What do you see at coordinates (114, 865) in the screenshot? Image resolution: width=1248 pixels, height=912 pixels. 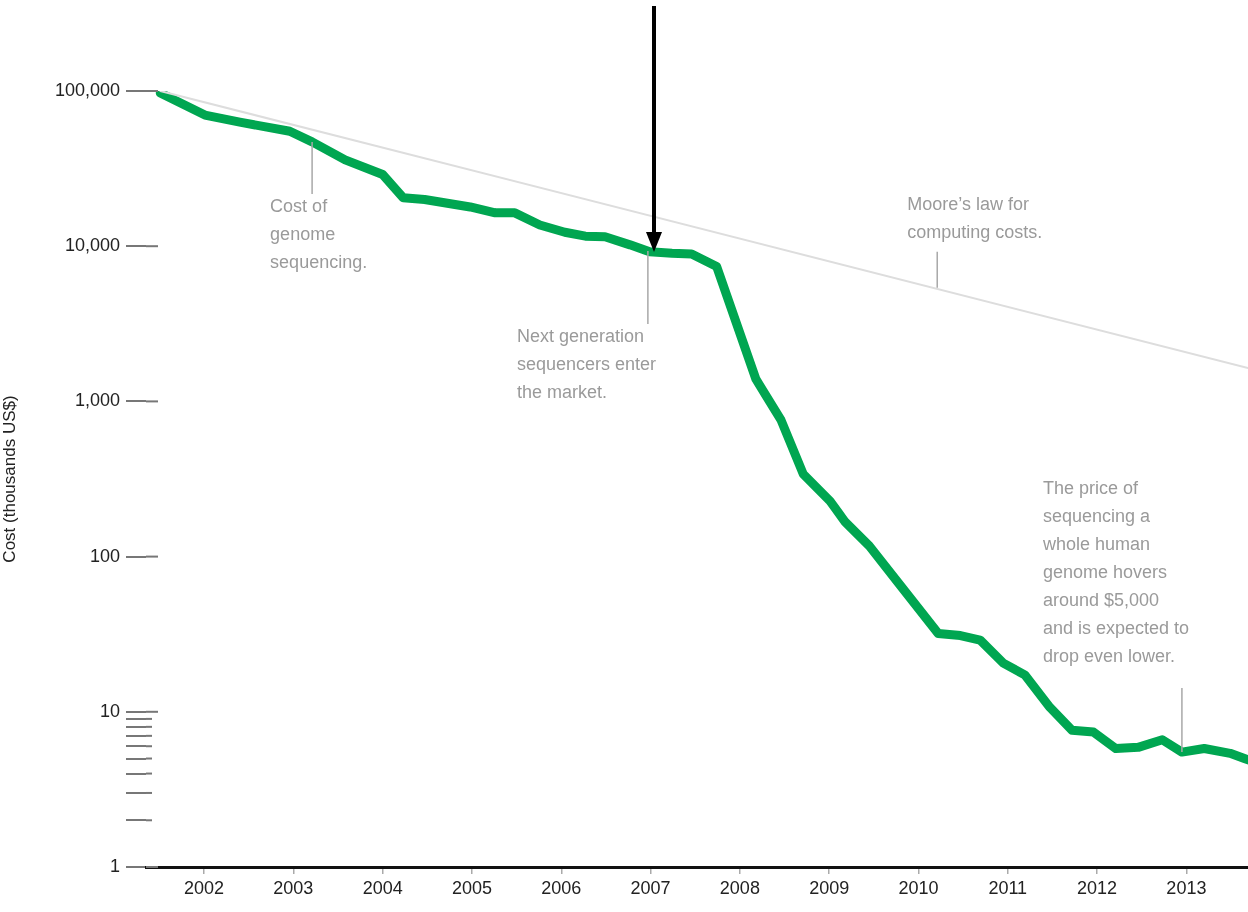 I see `y-tick-label: 1` at bounding box center [114, 865].